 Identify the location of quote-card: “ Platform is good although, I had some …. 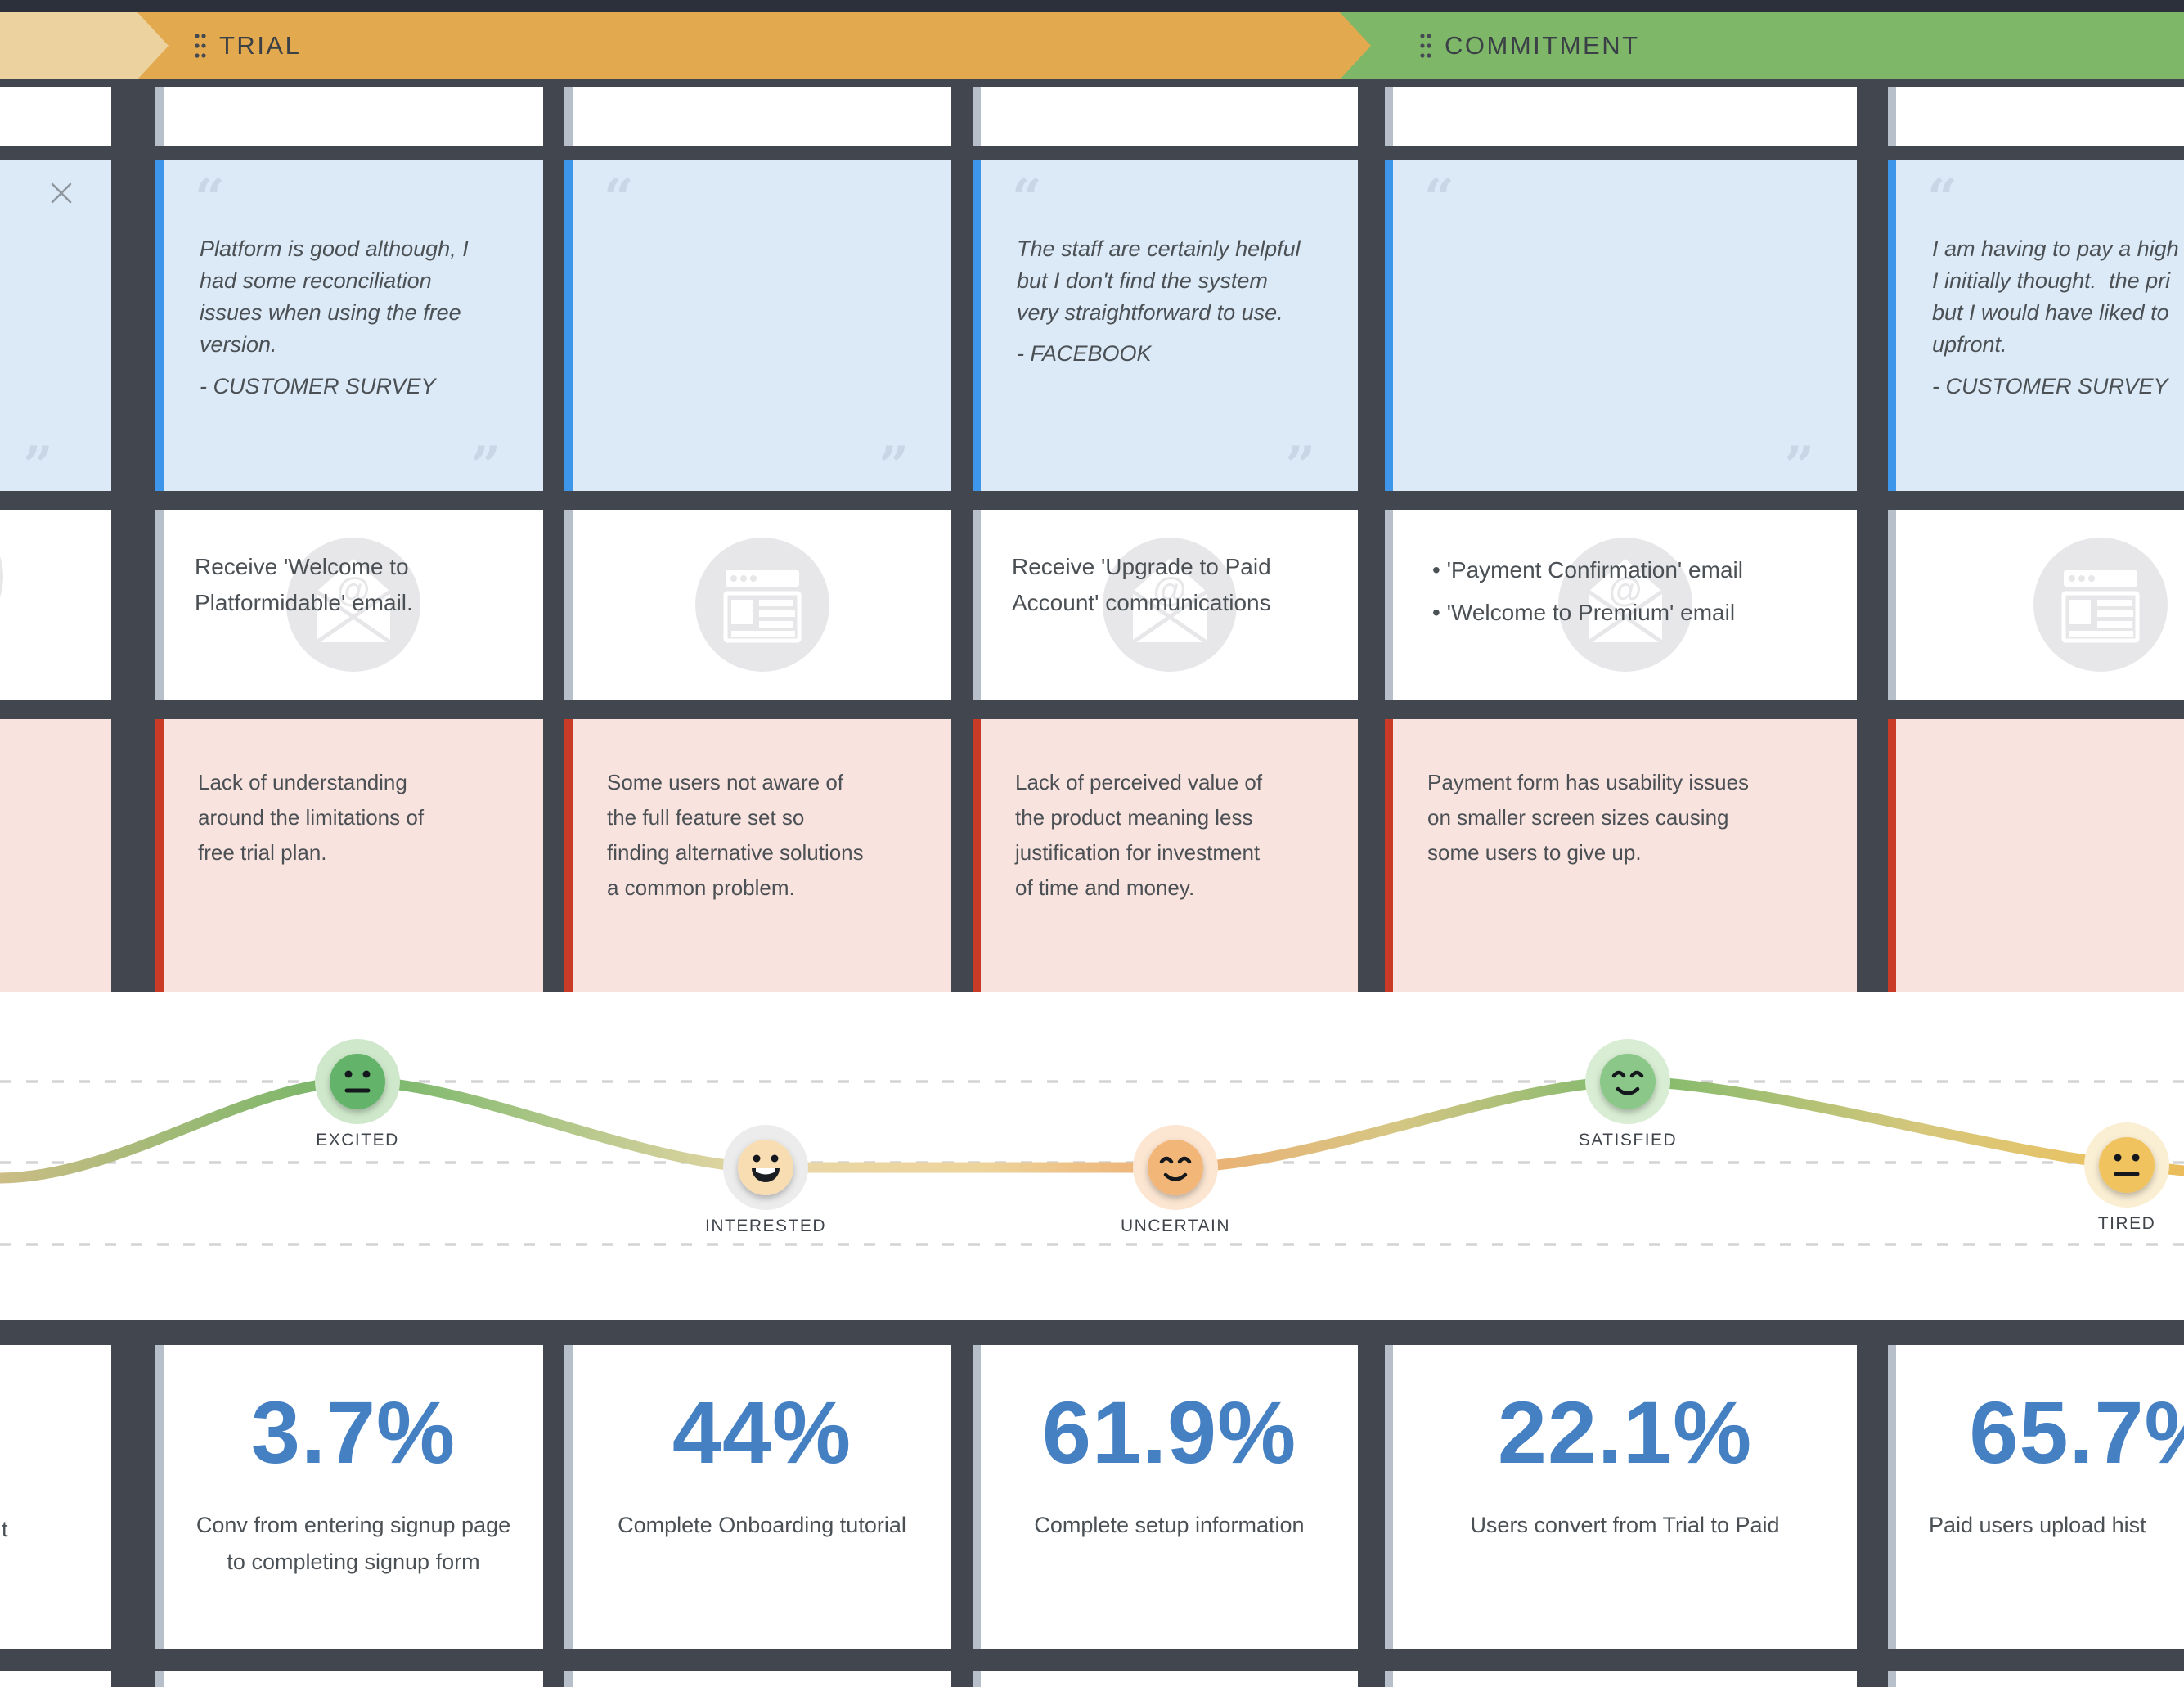
(349, 325).